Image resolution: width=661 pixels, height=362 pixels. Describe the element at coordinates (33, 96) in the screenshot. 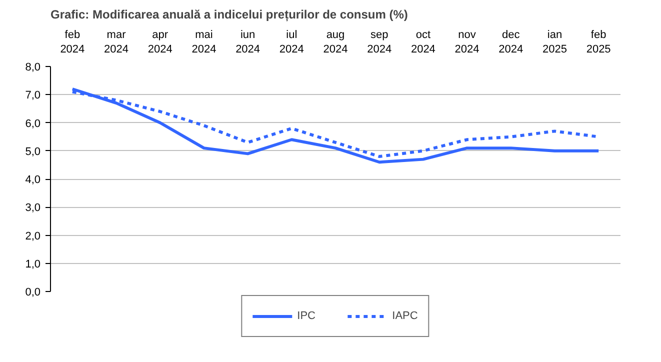

I see `y-tick-label: 7,0` at that location.